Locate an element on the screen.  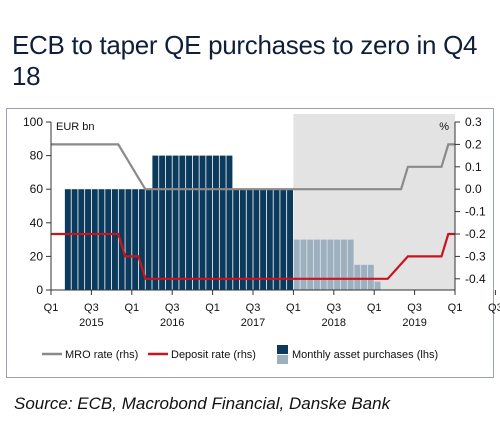
left-tick-label: 40 is located at coordinates (37, 223).